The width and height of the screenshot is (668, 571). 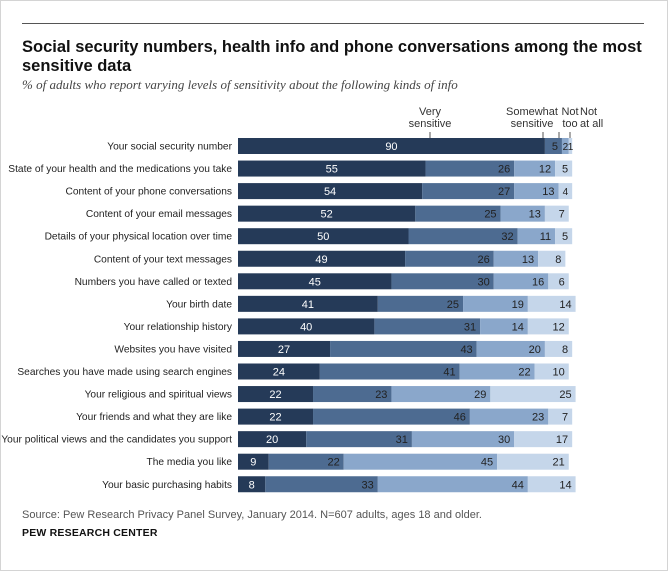 I want to click on value-label-somewhat: 5, so click(x=555, y=147).